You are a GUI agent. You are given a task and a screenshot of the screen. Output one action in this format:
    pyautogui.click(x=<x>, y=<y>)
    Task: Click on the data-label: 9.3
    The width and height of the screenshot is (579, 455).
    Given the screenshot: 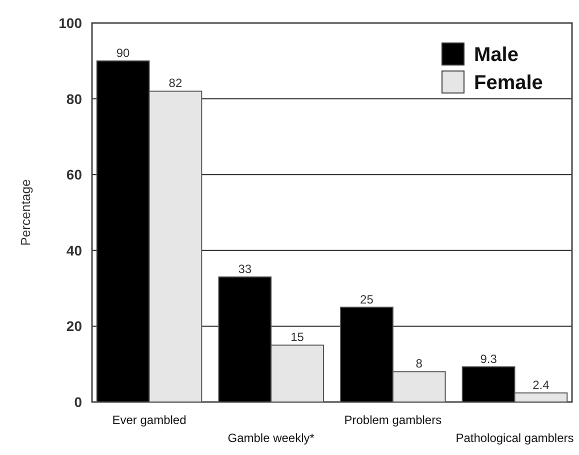 What is the action you would take?
    pyautogui.click(x=489, y=359)
    